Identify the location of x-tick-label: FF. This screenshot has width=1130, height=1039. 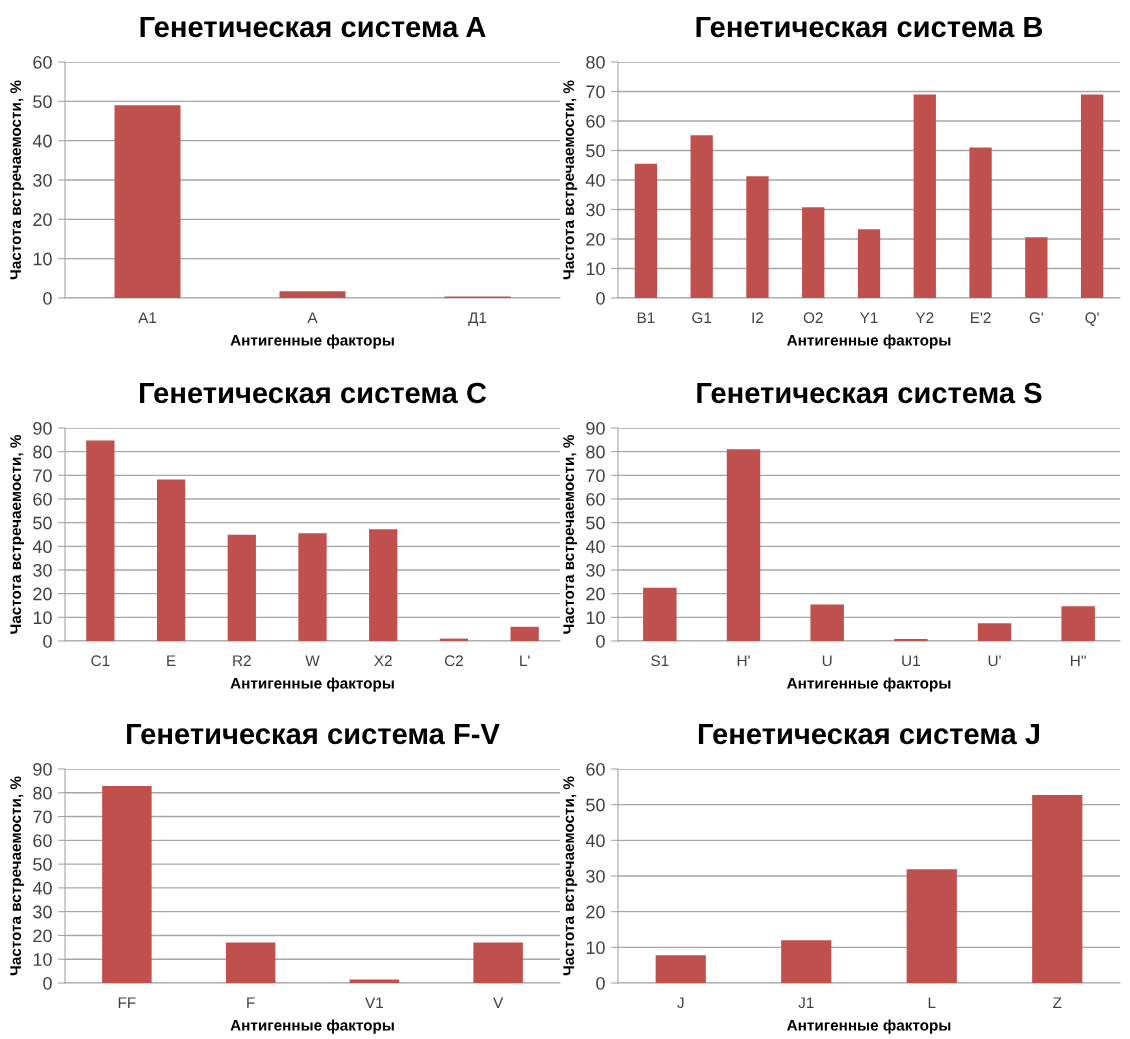
(127, 1002).